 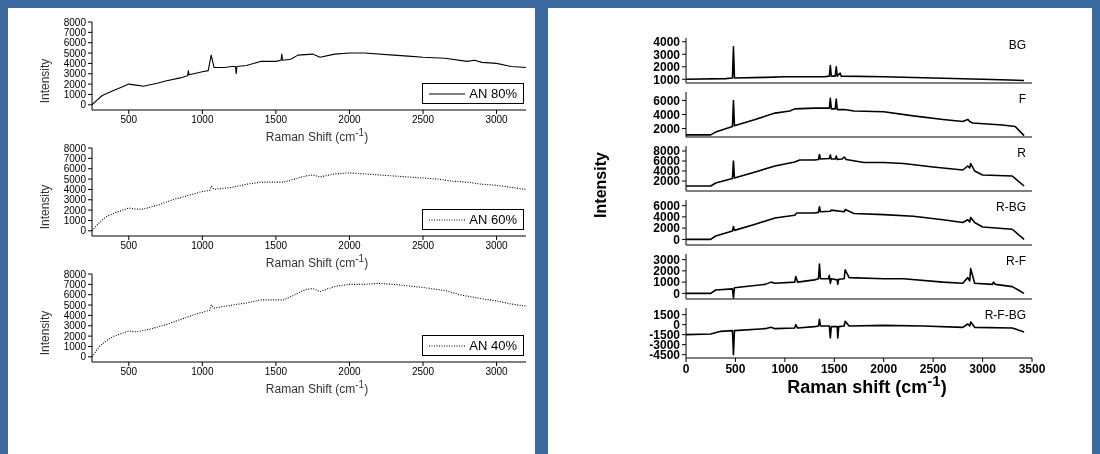 I want to click on series-label: R, so click(x=1021, y=153).